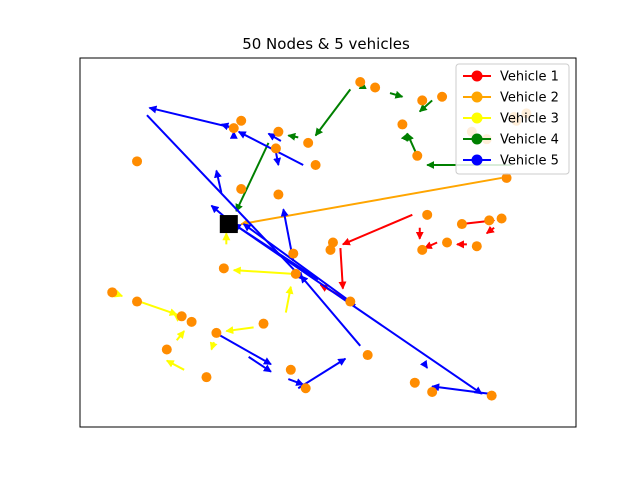 This screenshot has width=640, height=480. What do you see at coordinates (529, 140) in the screenshot?
I see `legend-label-4: Vehicle 4` at bounding box center [529, 140].